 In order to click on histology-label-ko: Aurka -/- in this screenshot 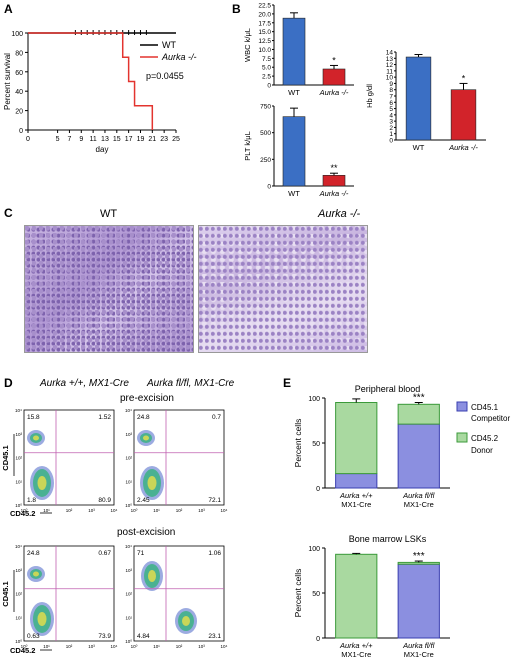, I will do `click(339, 214)`.